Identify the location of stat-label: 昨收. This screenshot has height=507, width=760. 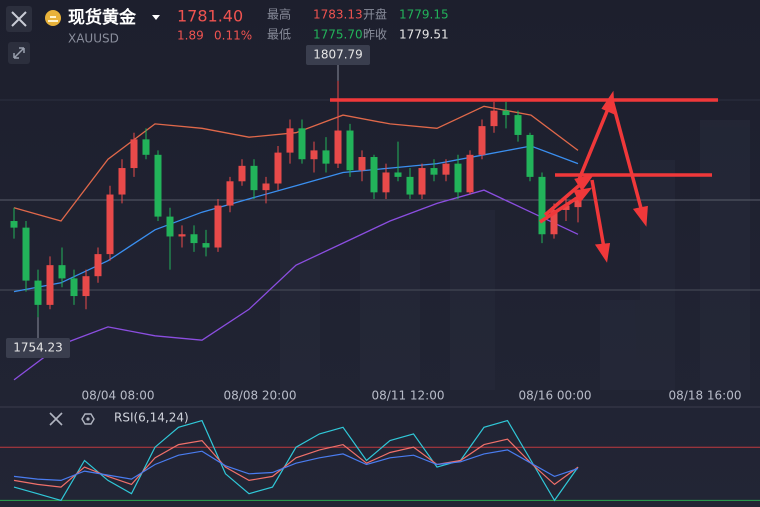
(375, 35).